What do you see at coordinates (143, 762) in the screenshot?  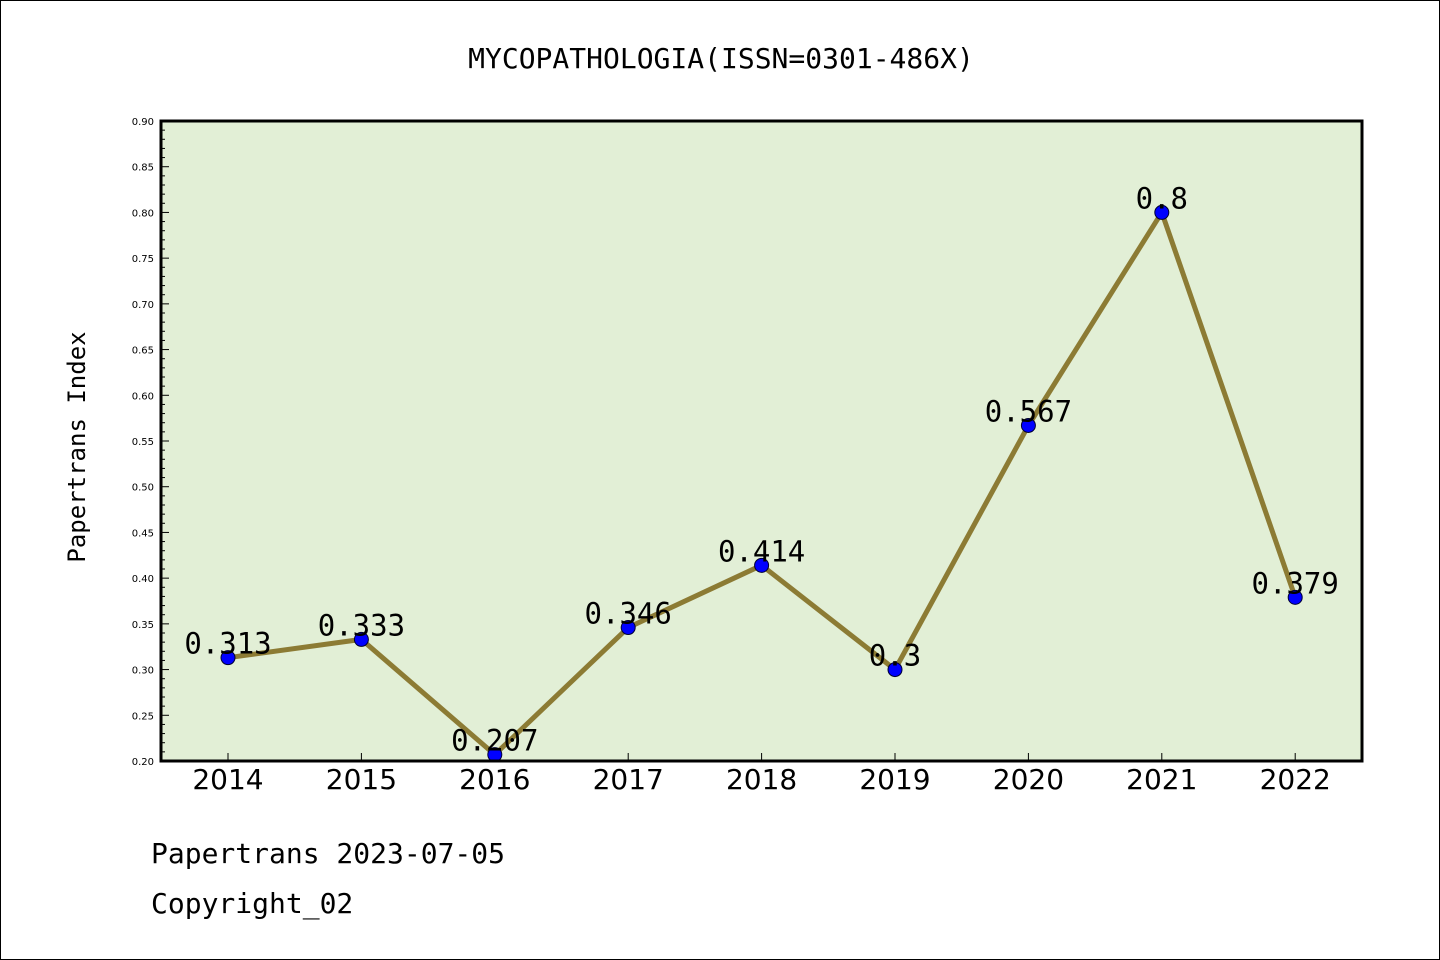 I see `y-tick-label: 0.20` at bounding box center [143, 762].